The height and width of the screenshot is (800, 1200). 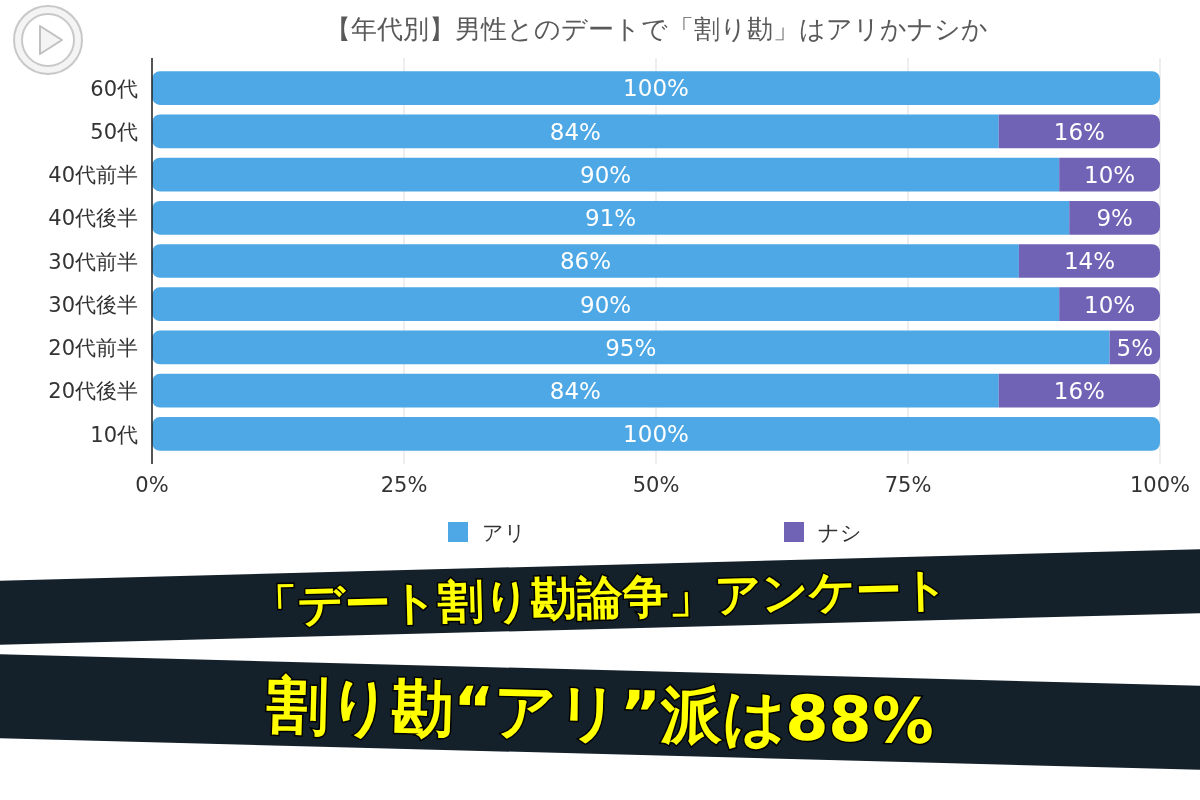 What do you see at coordinates (840, 532) in the screenshot?
I see `legend-label: ナシ` at bounding box center [840, 532].